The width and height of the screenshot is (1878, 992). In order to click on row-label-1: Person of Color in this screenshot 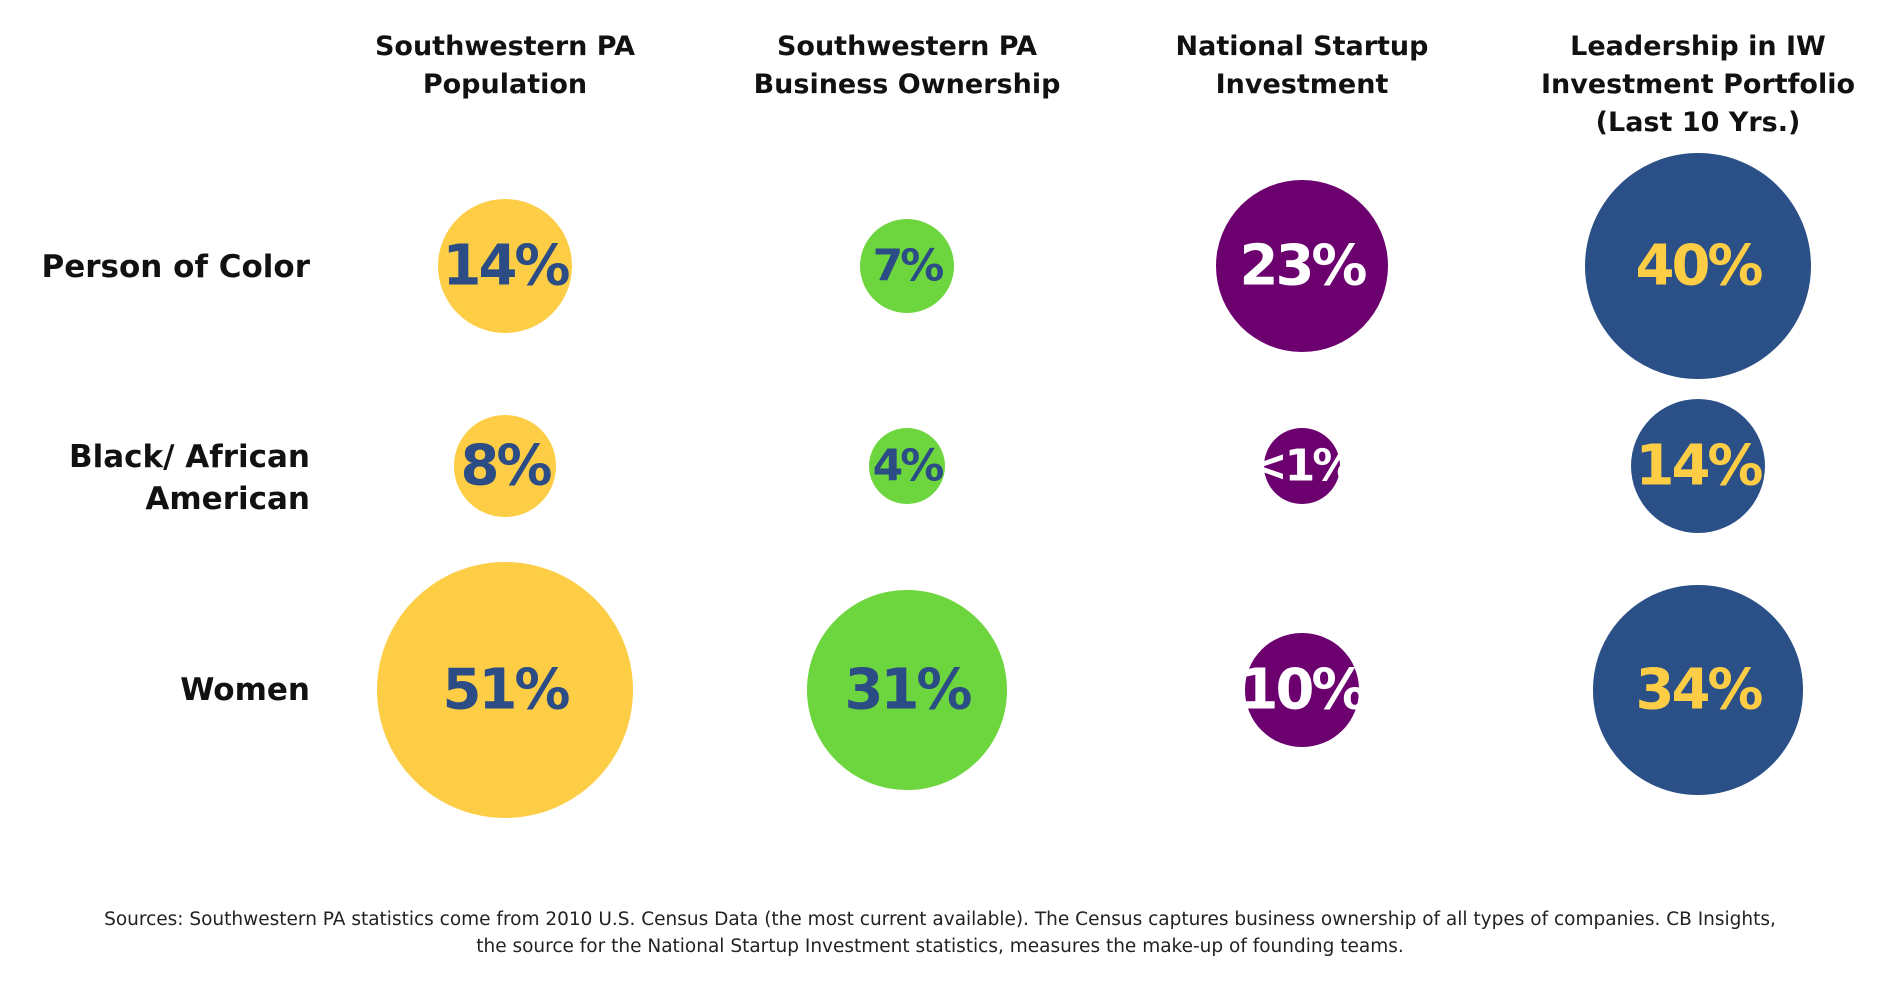, I will do `click(175, 267)`.